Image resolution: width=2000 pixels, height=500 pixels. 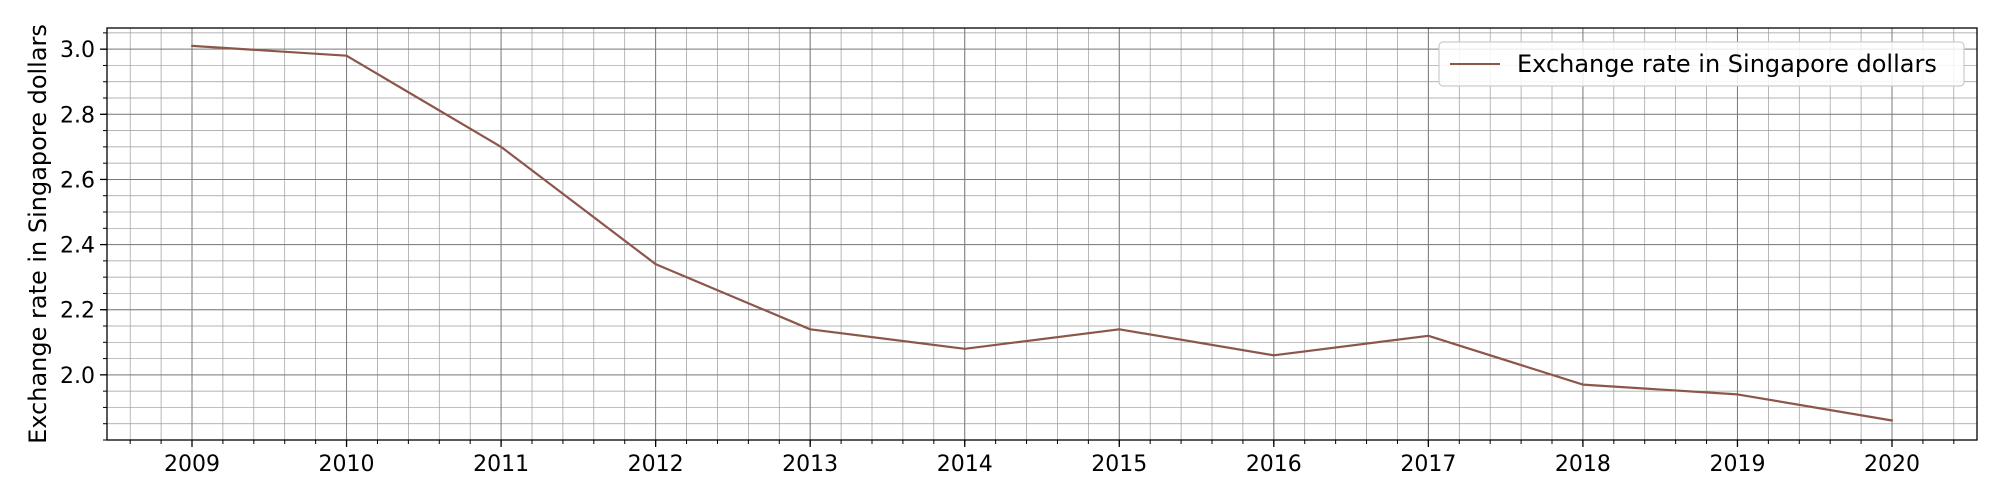 I want to click on y-tick-label: 2.4, so click(x=77, y=246).